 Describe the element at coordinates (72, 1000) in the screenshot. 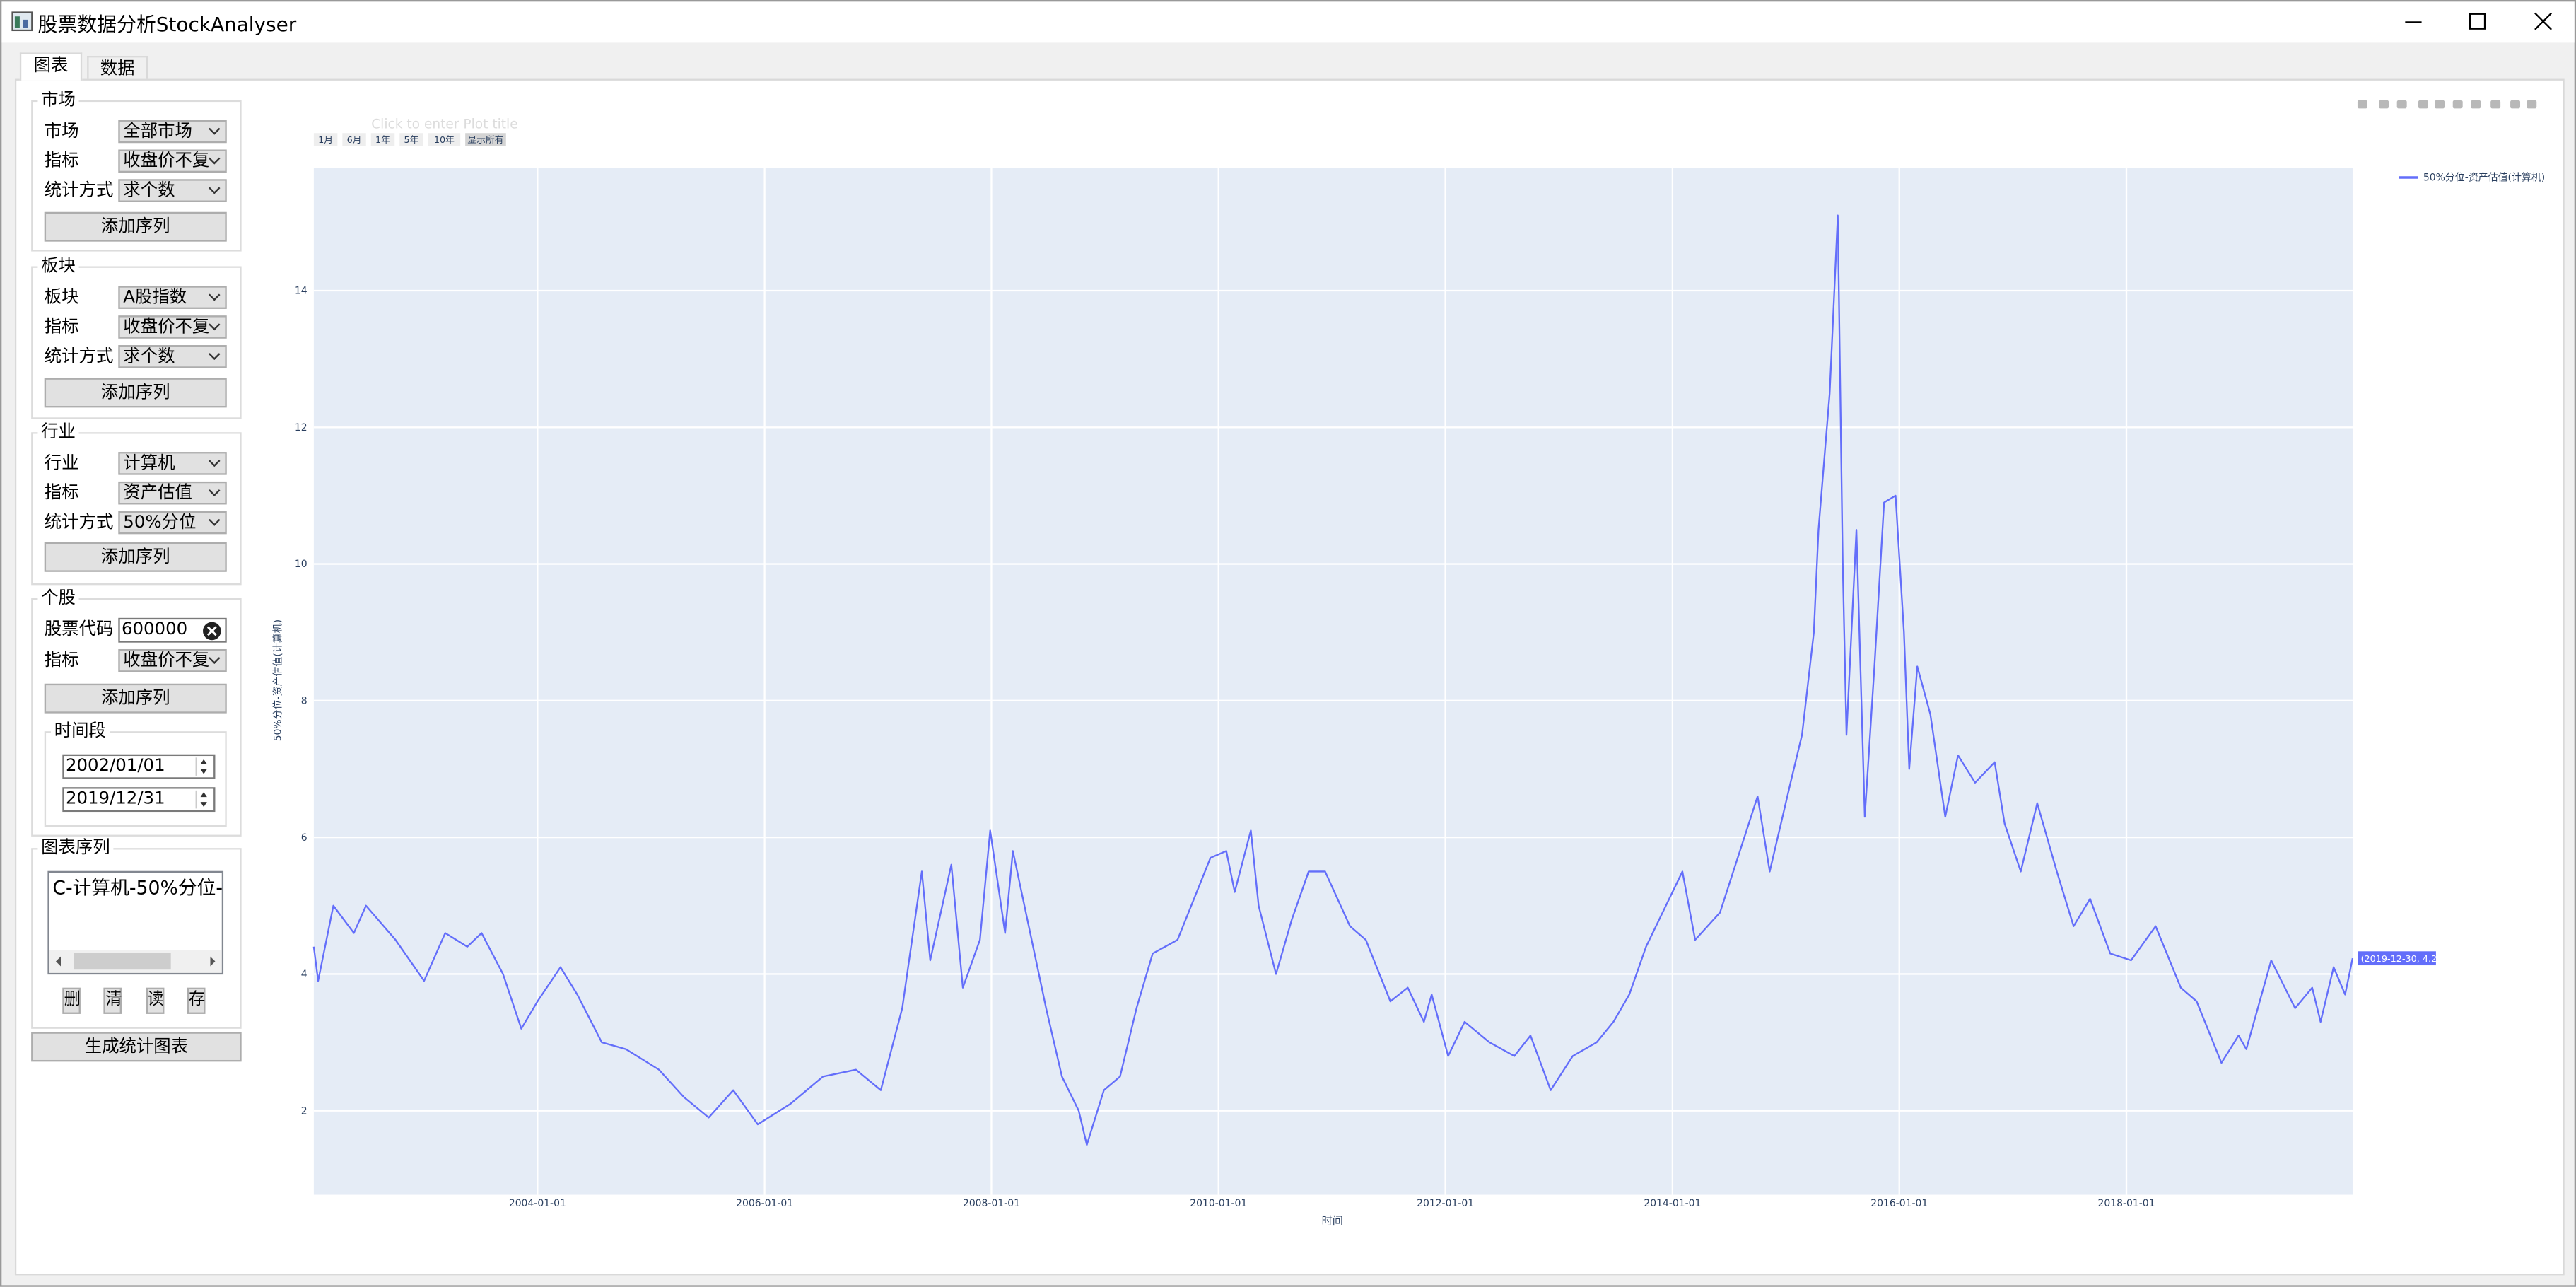

I see `list-action-button: 删` at that location.